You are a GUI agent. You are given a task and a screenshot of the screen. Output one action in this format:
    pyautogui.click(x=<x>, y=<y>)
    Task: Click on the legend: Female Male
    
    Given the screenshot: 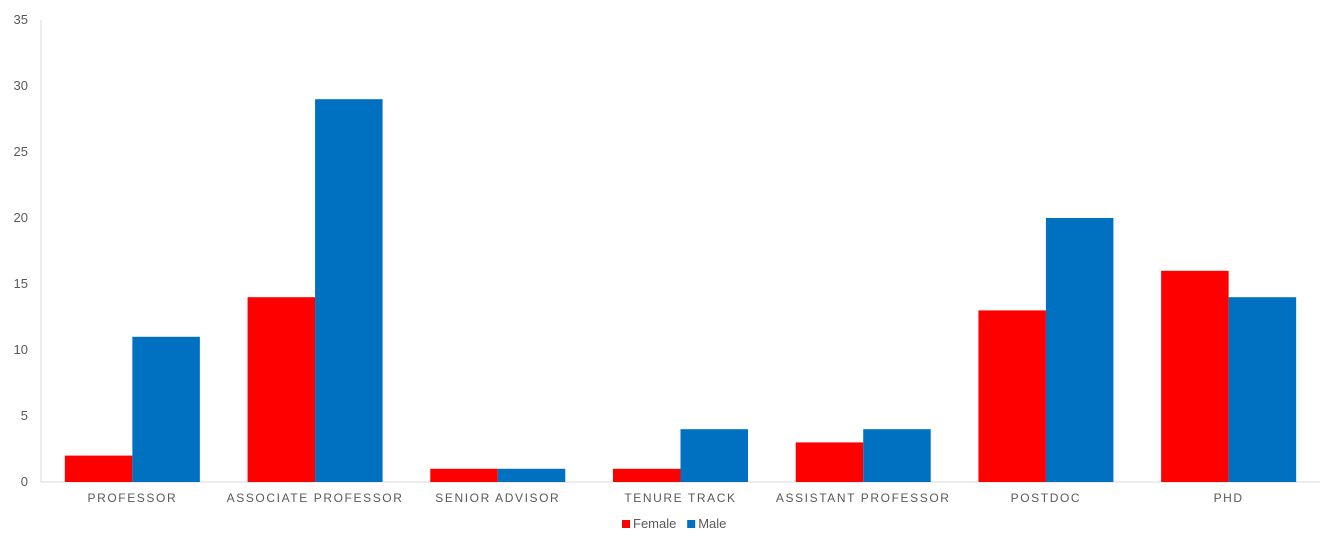 What is the action you would take?
    pyautogui.click(x=674, y=523)
    